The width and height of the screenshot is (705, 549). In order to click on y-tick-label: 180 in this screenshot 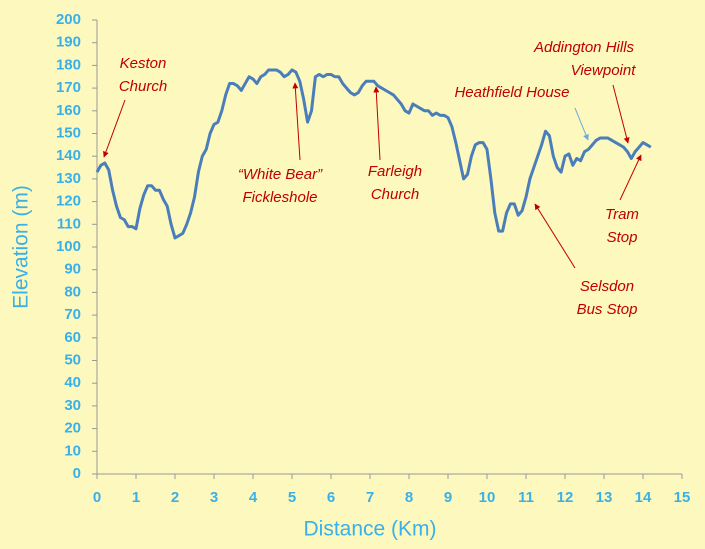, I will do `click(68, 64)`.